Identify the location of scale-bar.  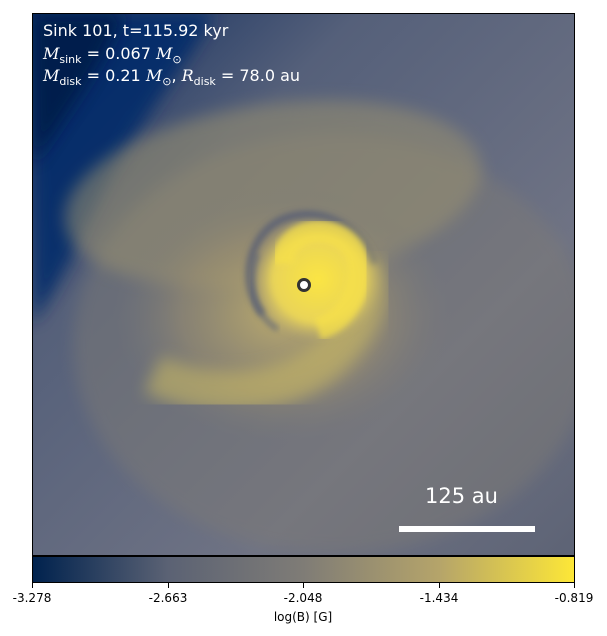
(467, 529).